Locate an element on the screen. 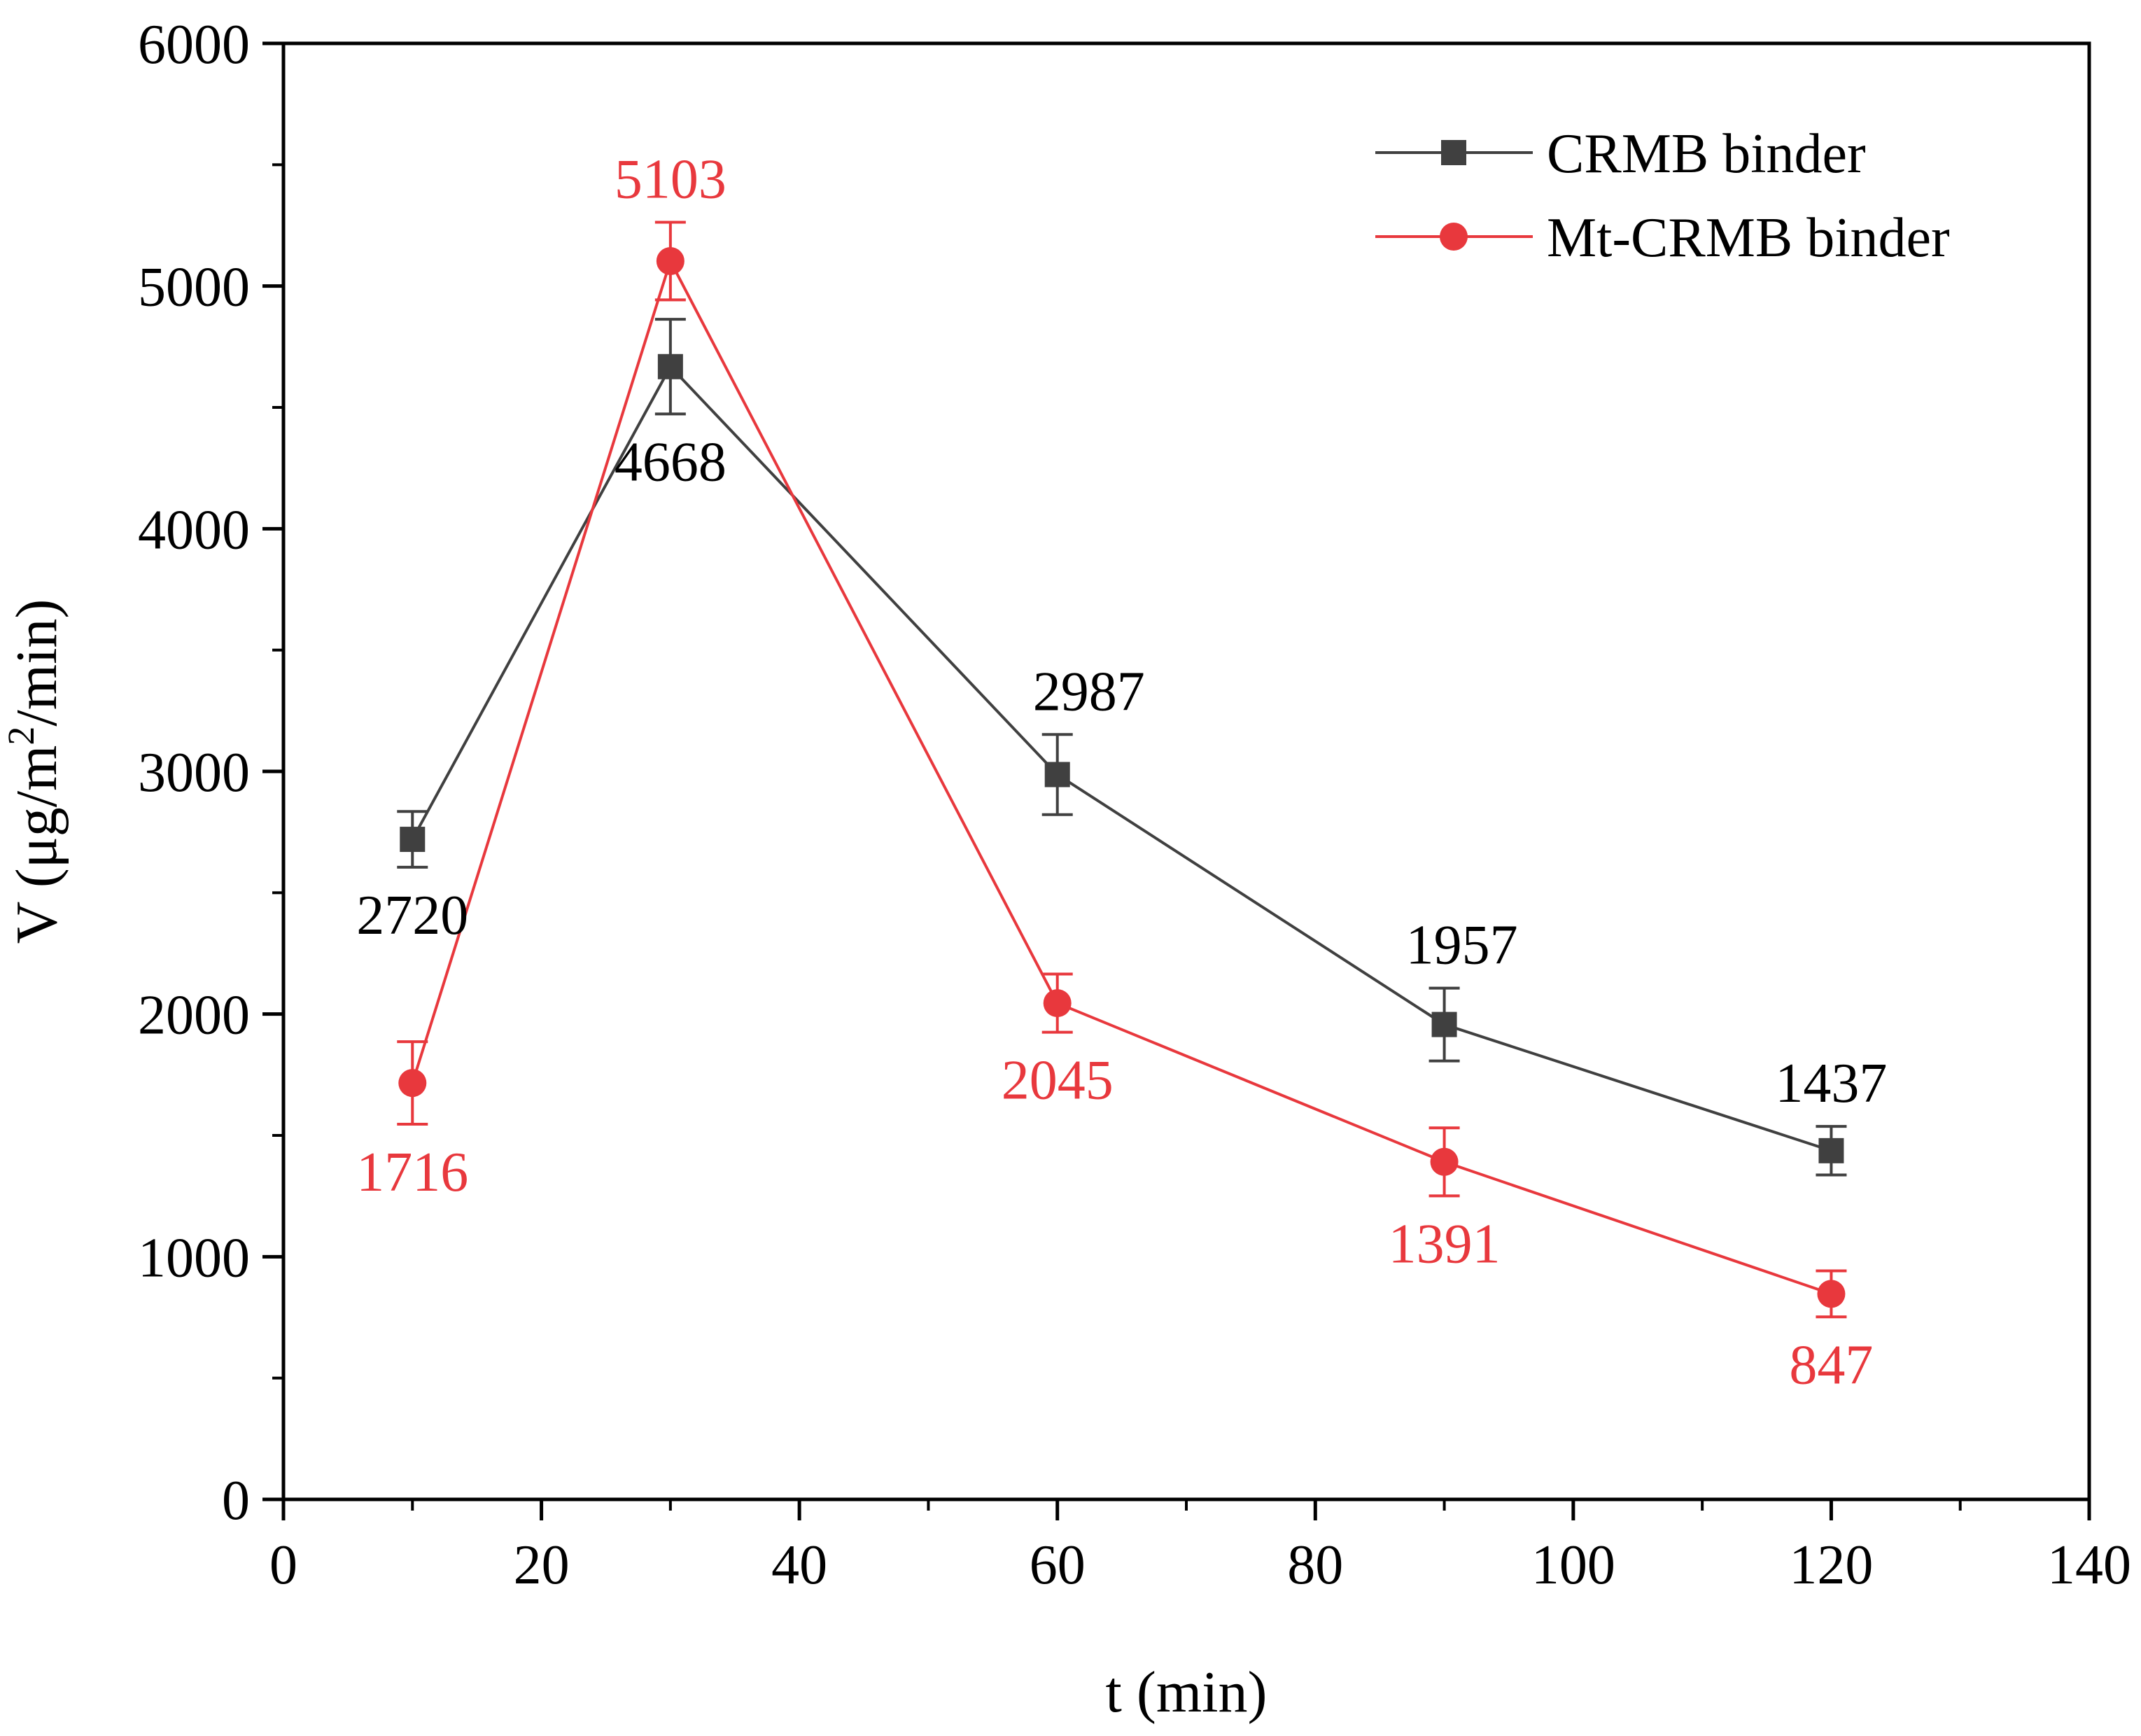  y-tick-label-0: 0 is located at coordinates (236, 1501).